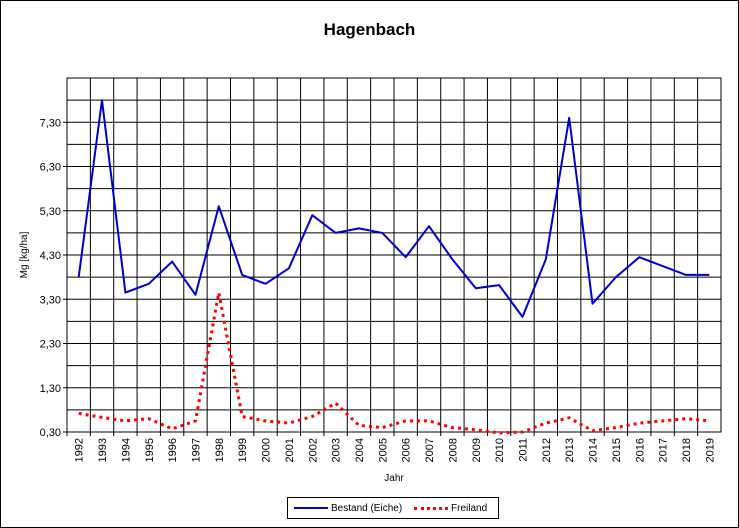  I want to click on x-tick-label: 2002, so click(313, 450).